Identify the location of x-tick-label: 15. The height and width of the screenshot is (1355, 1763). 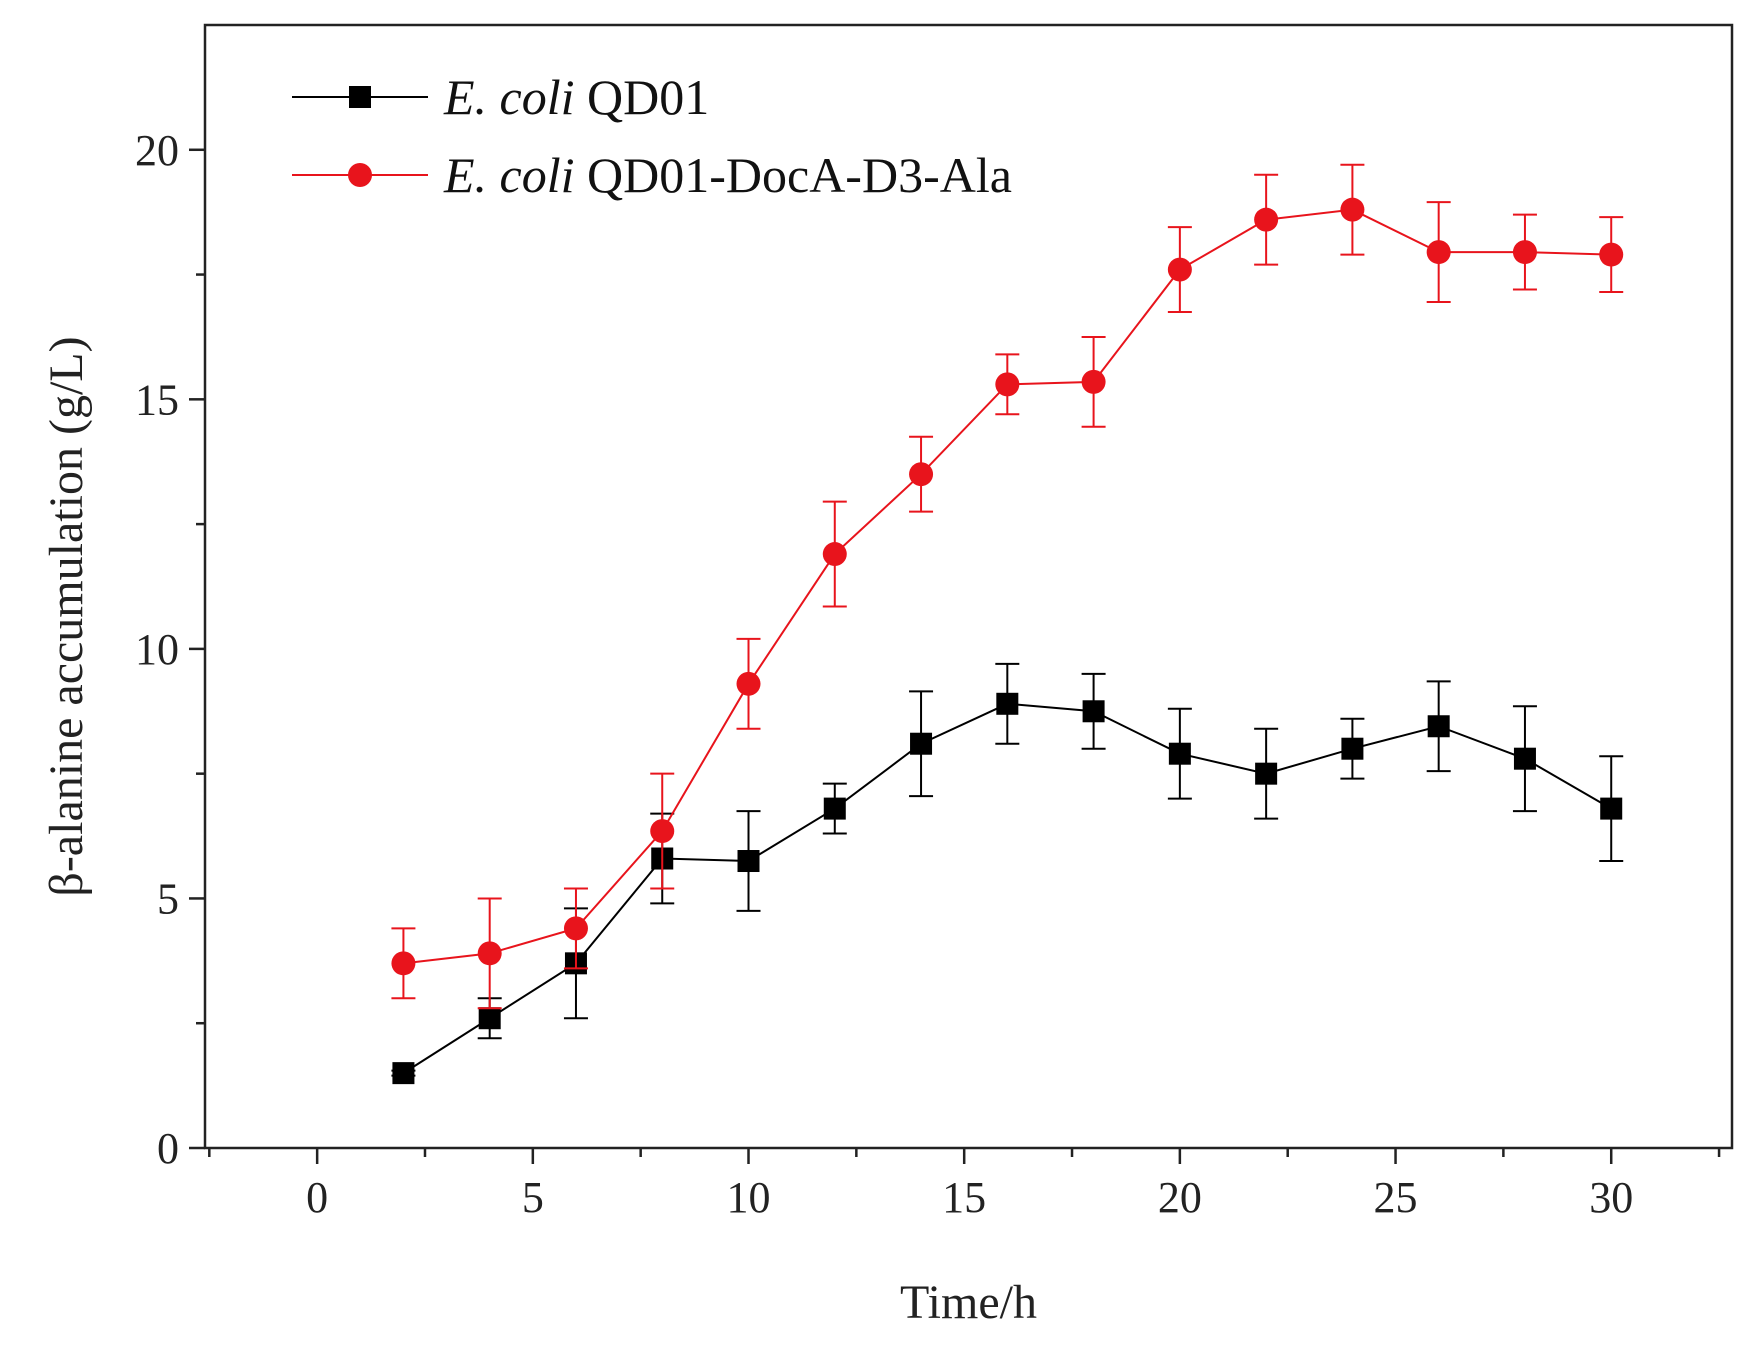
(964, 1197).